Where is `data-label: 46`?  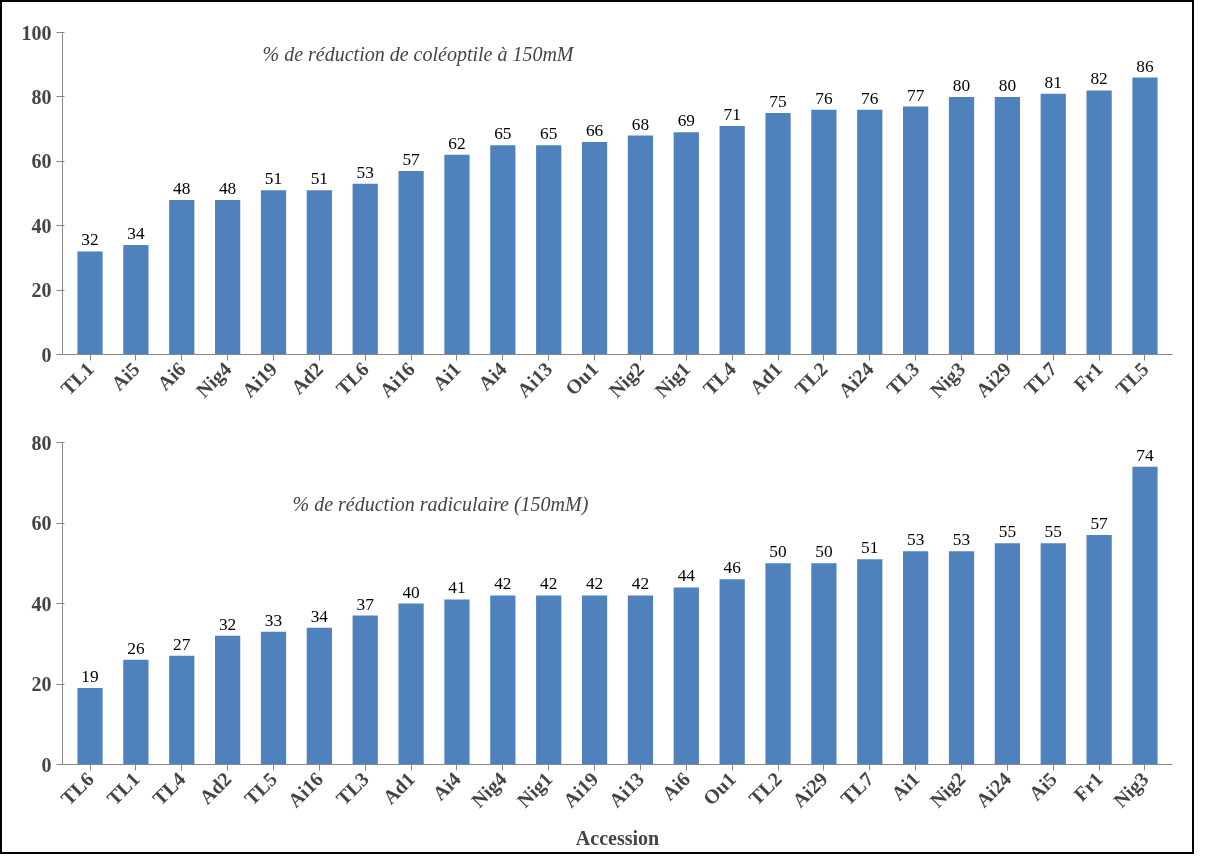 data-label: 46 is located at coordinates (732, 568).